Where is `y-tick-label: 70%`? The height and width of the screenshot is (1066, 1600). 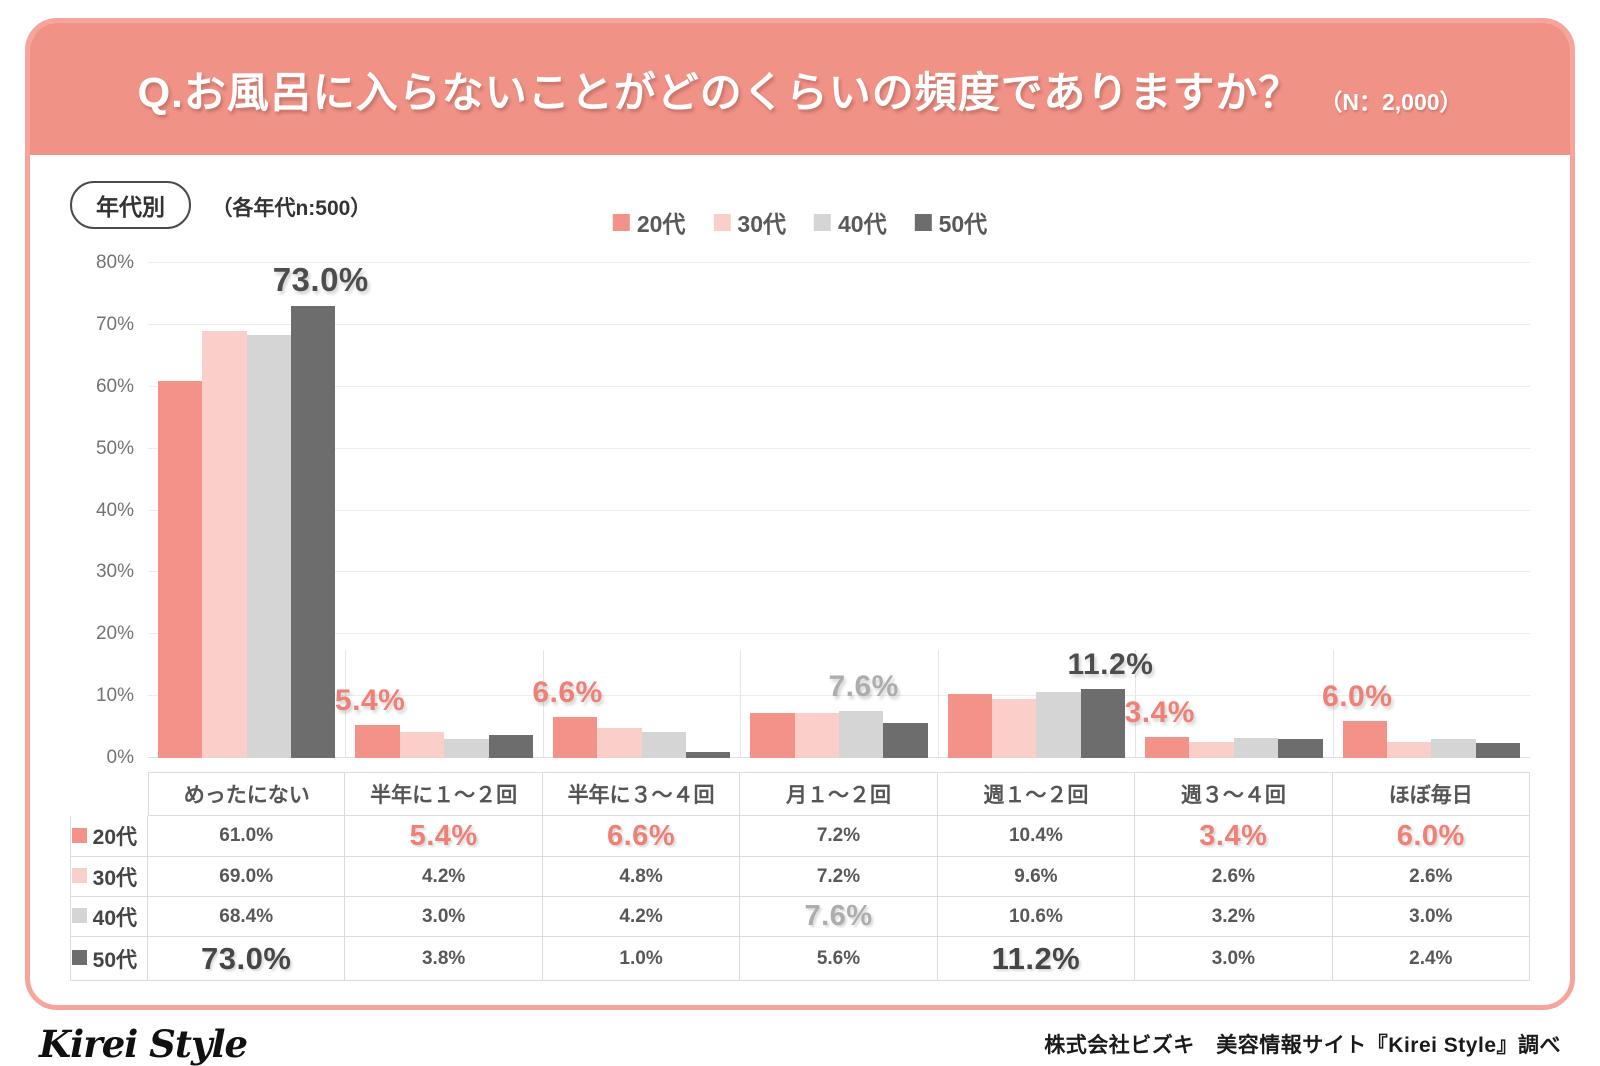
y-tick-label: 70% is located at coordinates (114, 324).